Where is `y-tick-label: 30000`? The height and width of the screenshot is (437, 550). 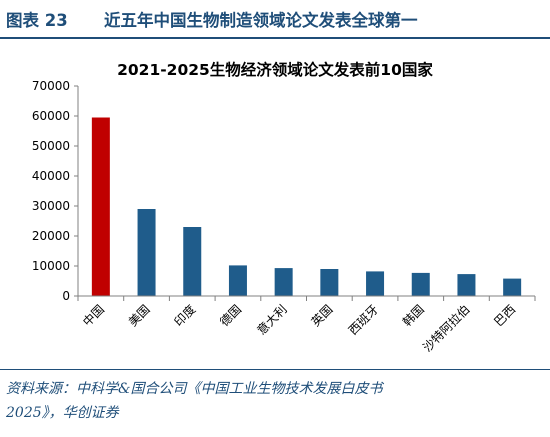
y-tick-label: 30000 is located at coordinates (51, 206).